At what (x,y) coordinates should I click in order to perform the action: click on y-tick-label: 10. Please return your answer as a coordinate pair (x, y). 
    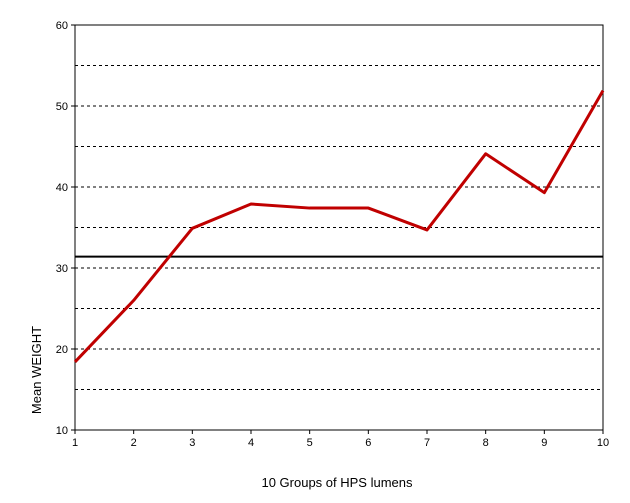
    Looking at the image, I should click on (62, 431).